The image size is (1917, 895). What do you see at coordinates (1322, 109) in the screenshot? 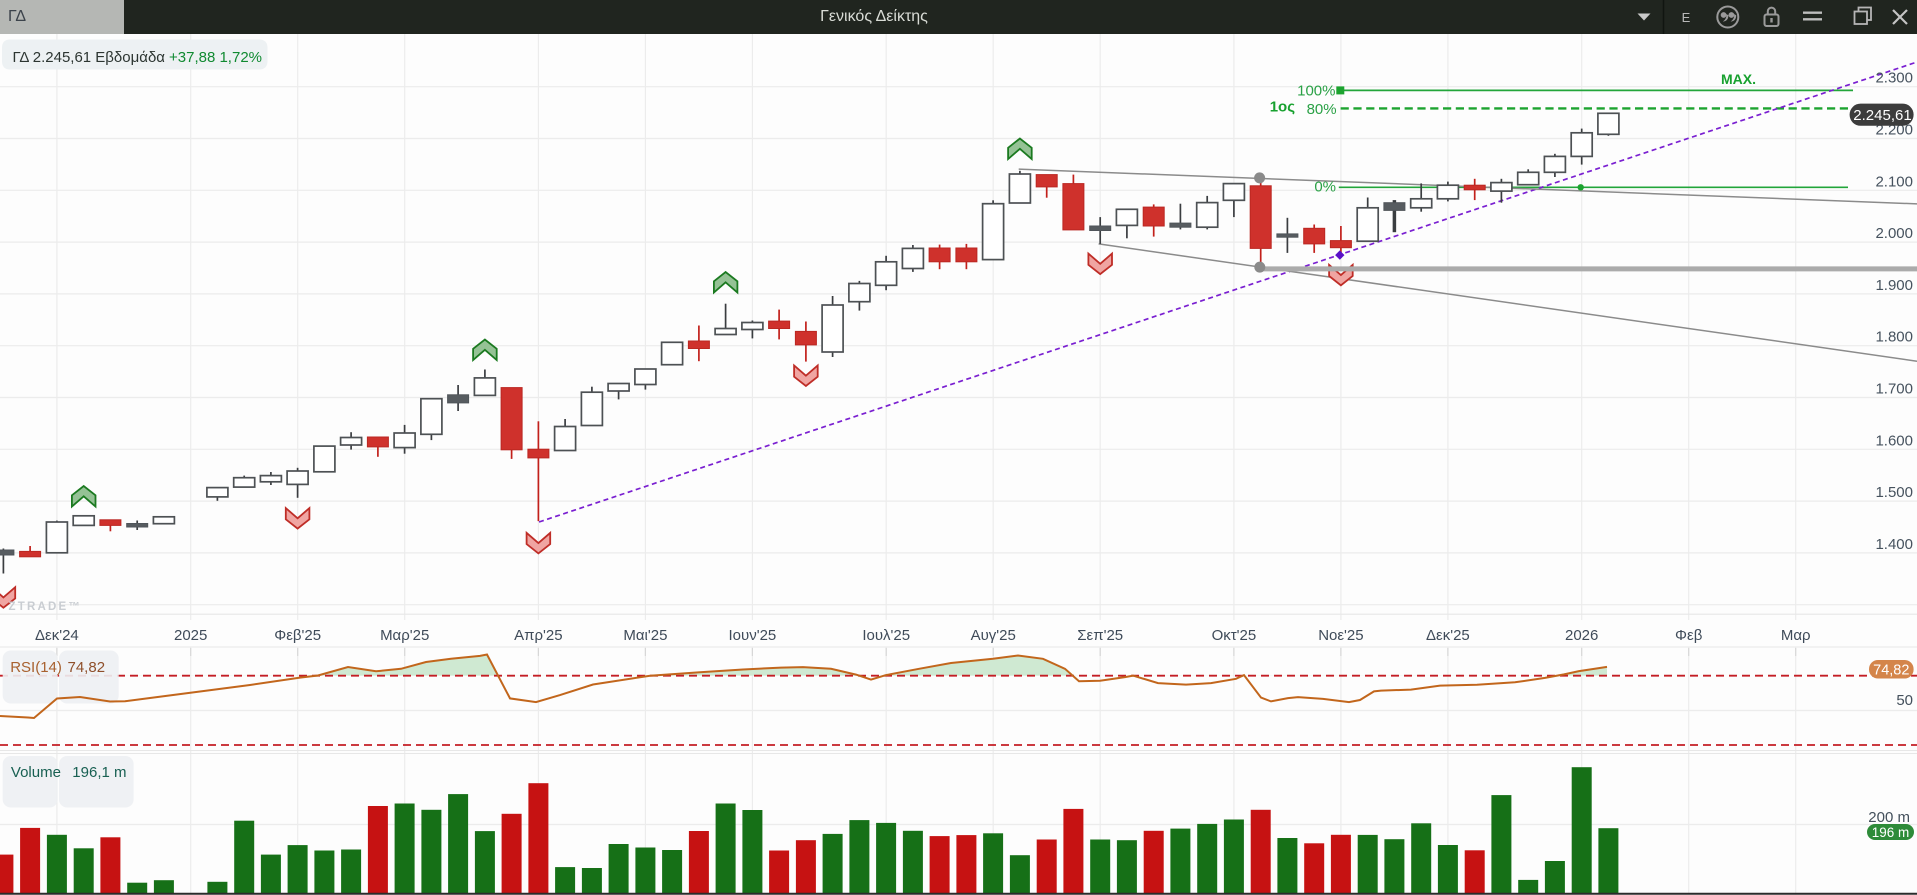
I see `svg-text: 80%` at bounding box center [1322, 109].